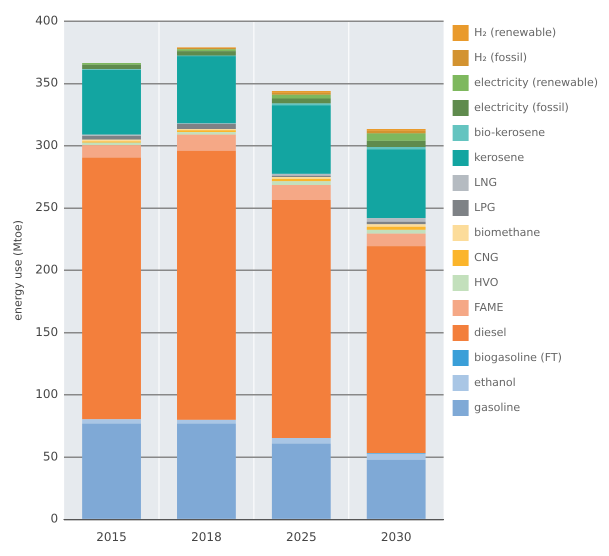  I want to click on legend-label: biomethane, so click(507, 232).